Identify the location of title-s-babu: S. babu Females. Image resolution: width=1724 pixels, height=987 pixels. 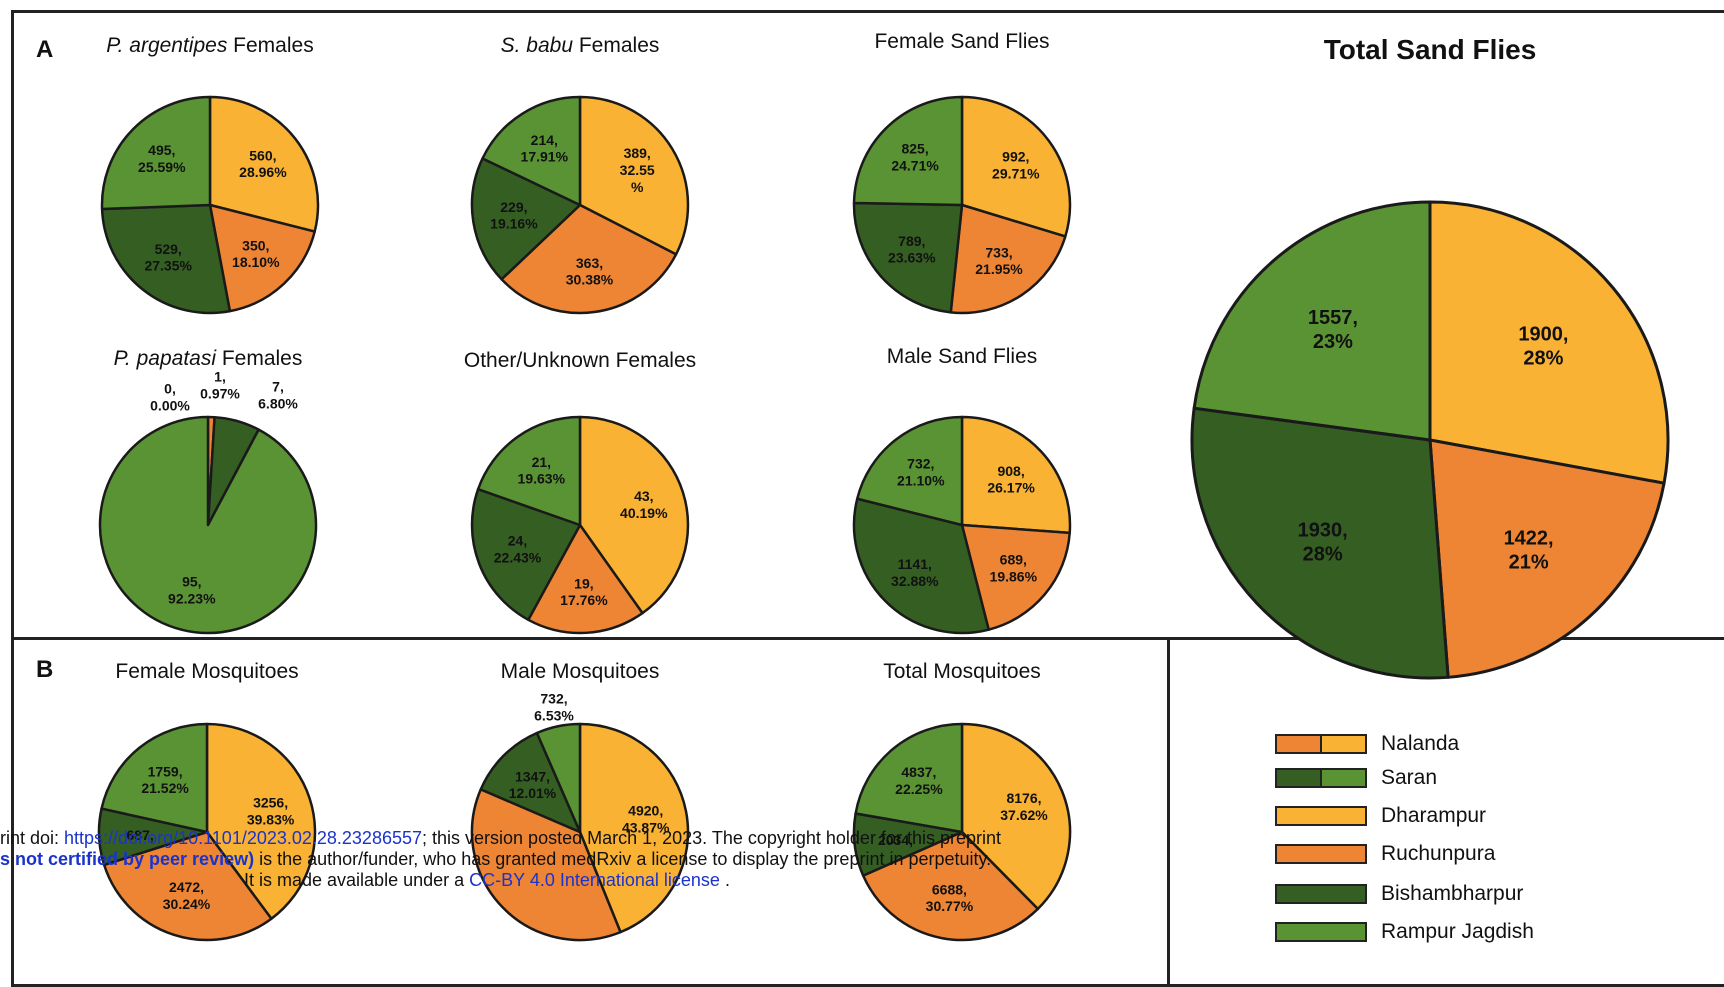
(580, 45).